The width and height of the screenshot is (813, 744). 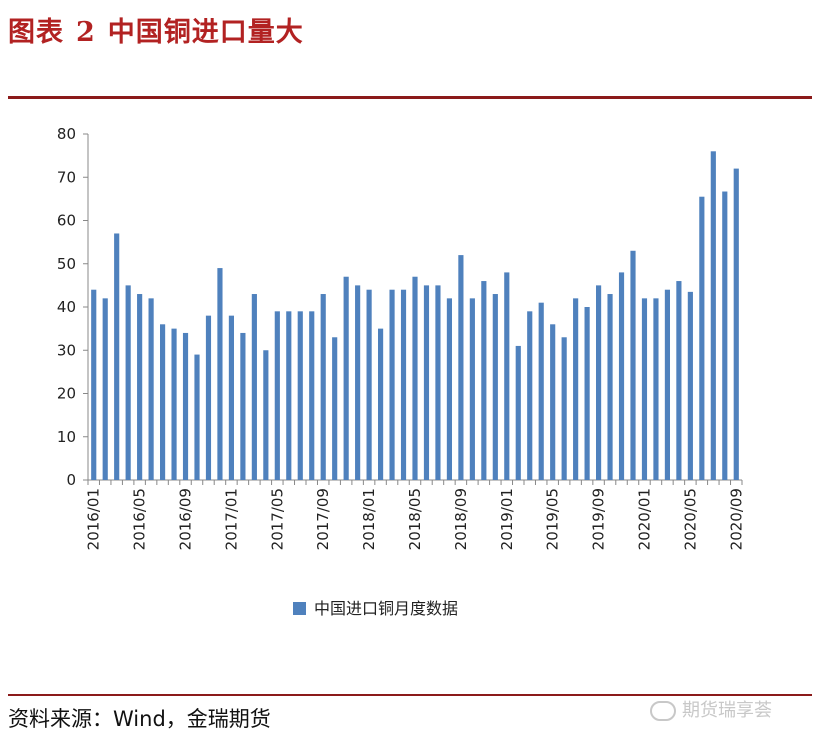 What do you see at coordinates (369, 519) in the screenshot?
I see `x-tick-label: 2018/01` at bounding box center [369, 519].